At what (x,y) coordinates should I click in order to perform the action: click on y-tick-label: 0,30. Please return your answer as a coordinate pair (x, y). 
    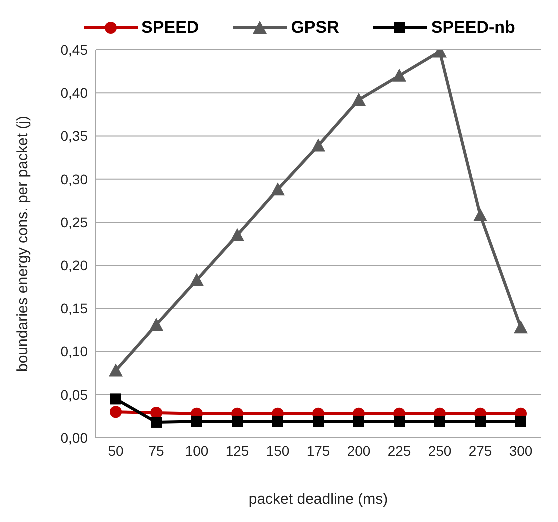
    Looking at the image, I should click on (74, 179).